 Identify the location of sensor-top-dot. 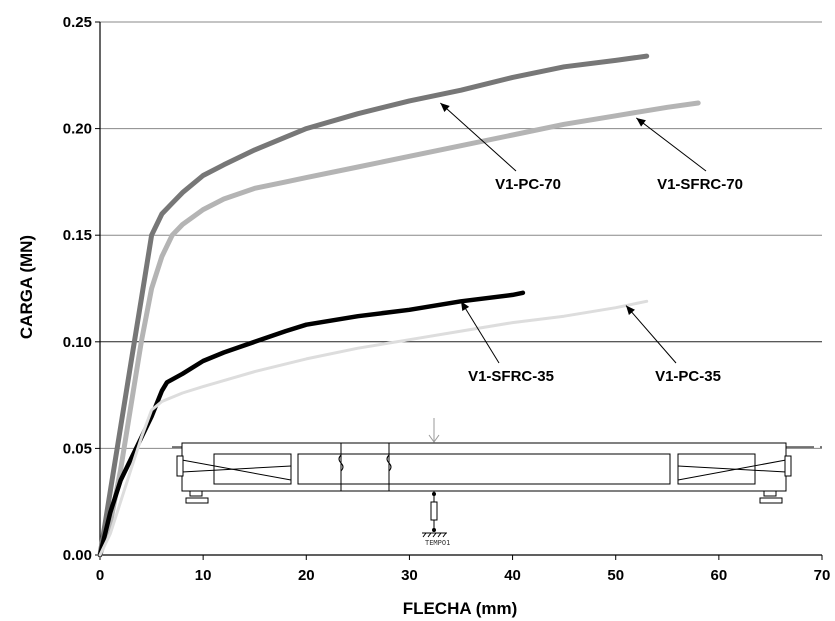
(434, 494).